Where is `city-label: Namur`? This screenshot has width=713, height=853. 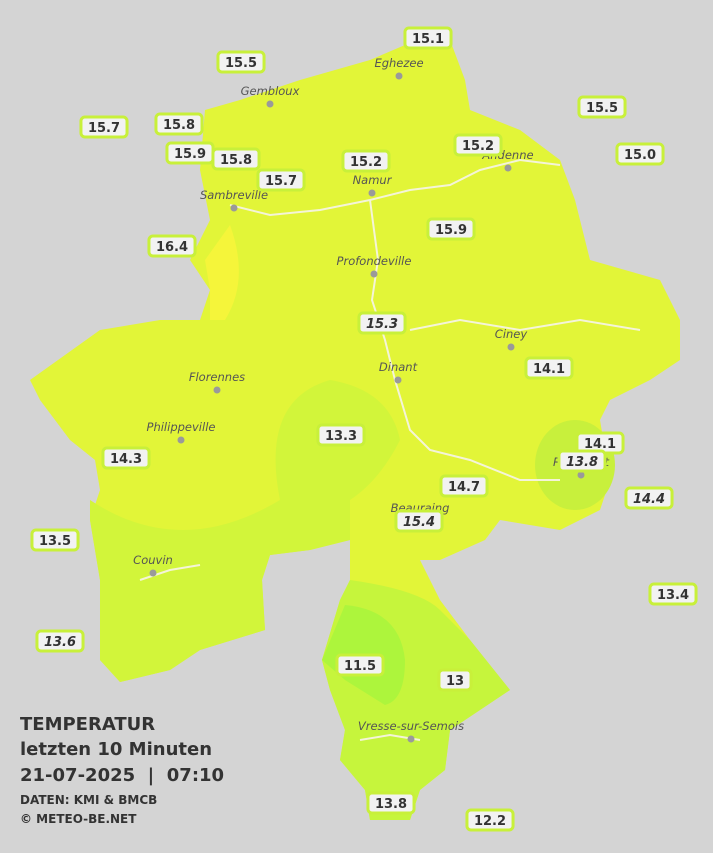 city-label: Namur is located at coordinates (373, 180).